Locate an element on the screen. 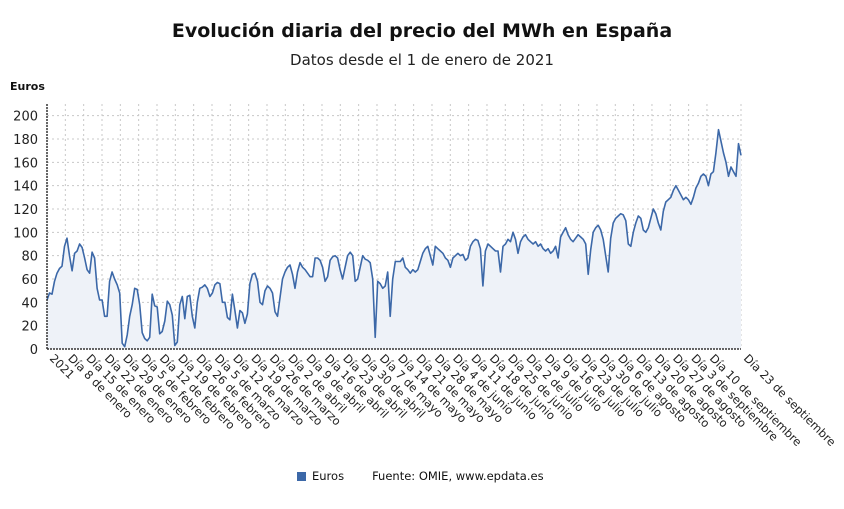 Image resolution: width=844 pixels, height=509 pixels. y-tick-label: 180 is located at coordinates (25, 140).